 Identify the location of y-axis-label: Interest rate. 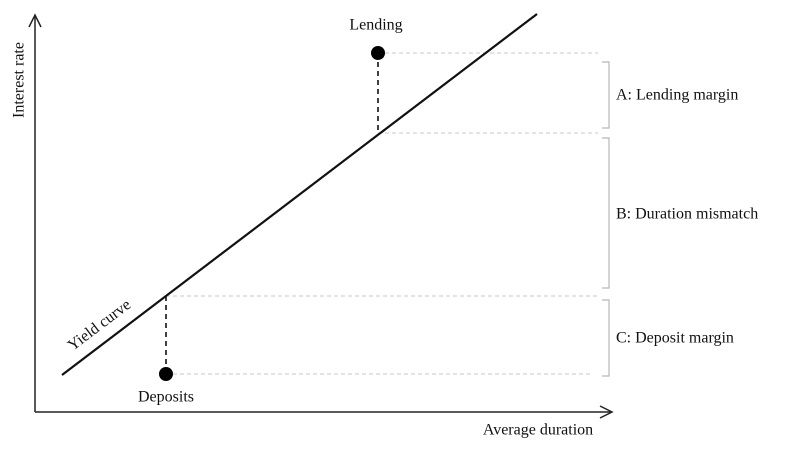
(19, 80).